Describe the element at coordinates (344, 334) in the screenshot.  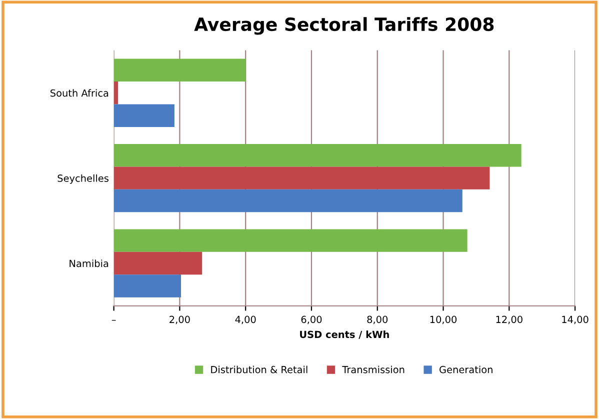
I see `x-axis-title: USD cents / kWh` at that location.